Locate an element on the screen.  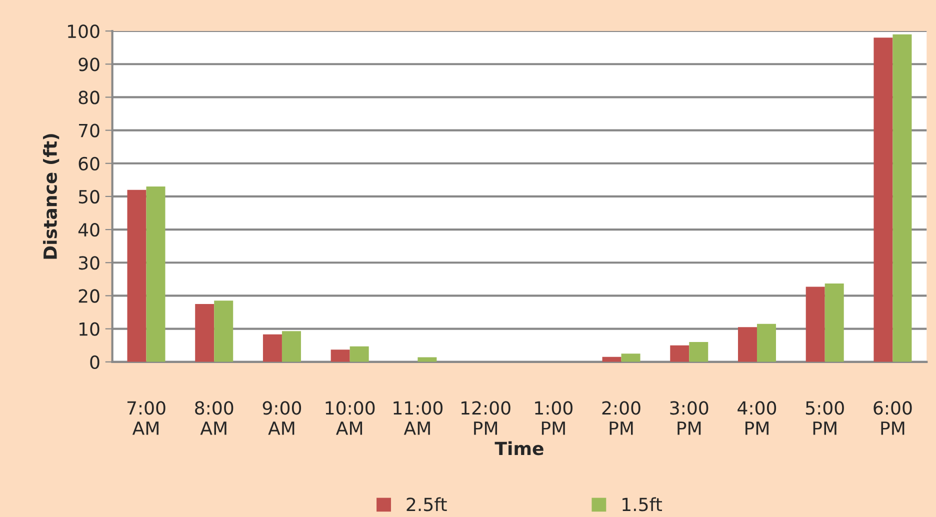
y-tick-label: 50 is located at coordinates (89, 197).